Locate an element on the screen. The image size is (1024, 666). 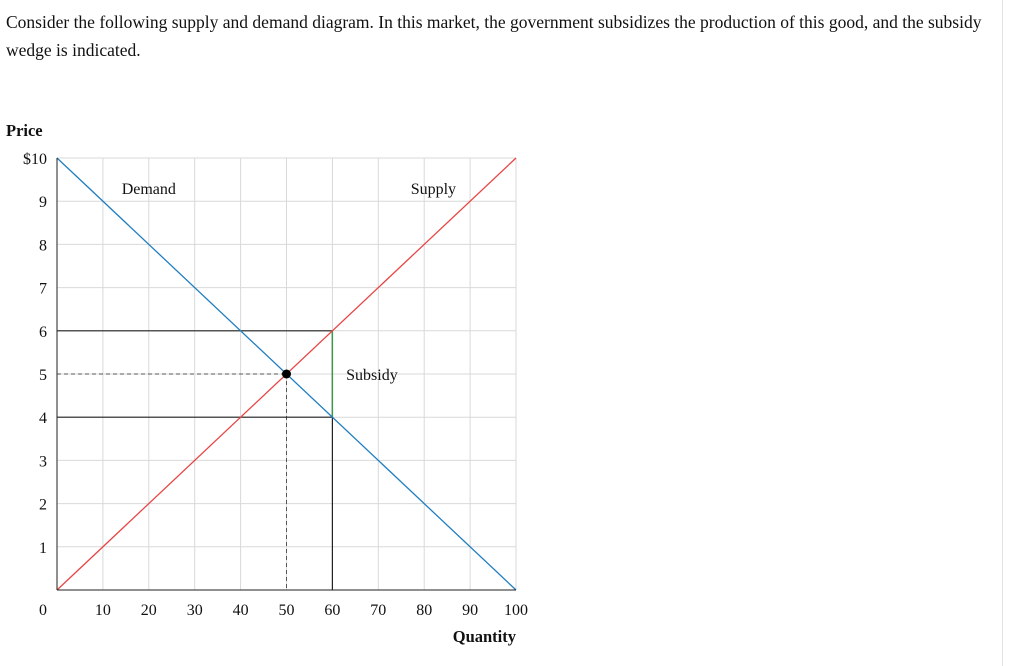
y-tick-label-4: 4 is located at coordinates (43, 418).